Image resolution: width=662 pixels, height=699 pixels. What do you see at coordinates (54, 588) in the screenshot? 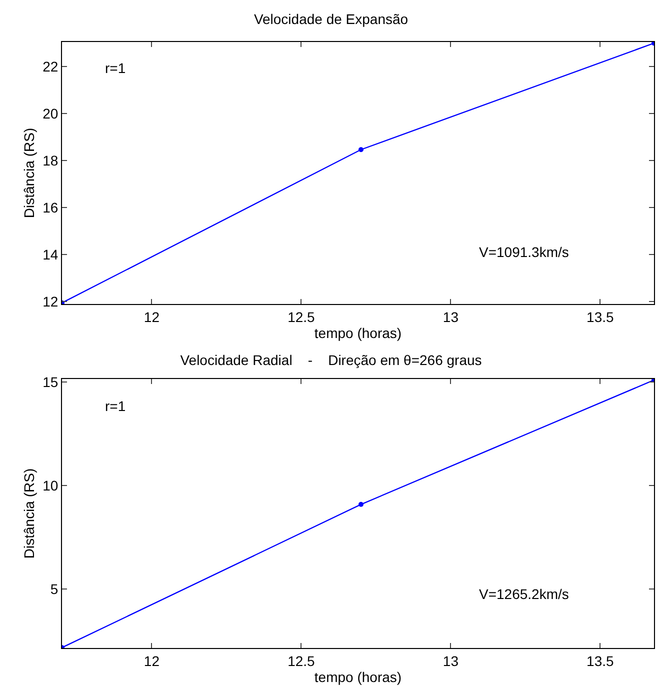
I see `y-tick-label: 5` at bounding box center [54, 588].